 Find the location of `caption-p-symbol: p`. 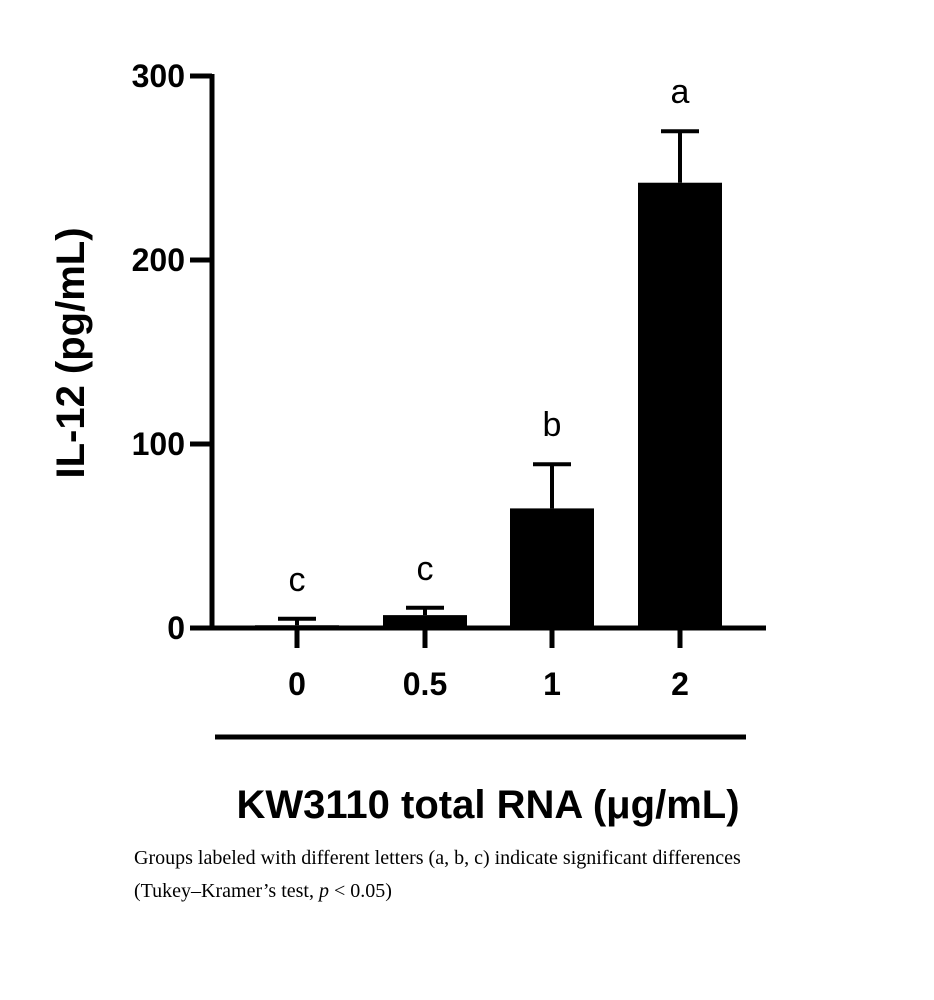

caption-p-symbol: p is located at coordinates (323, 891).